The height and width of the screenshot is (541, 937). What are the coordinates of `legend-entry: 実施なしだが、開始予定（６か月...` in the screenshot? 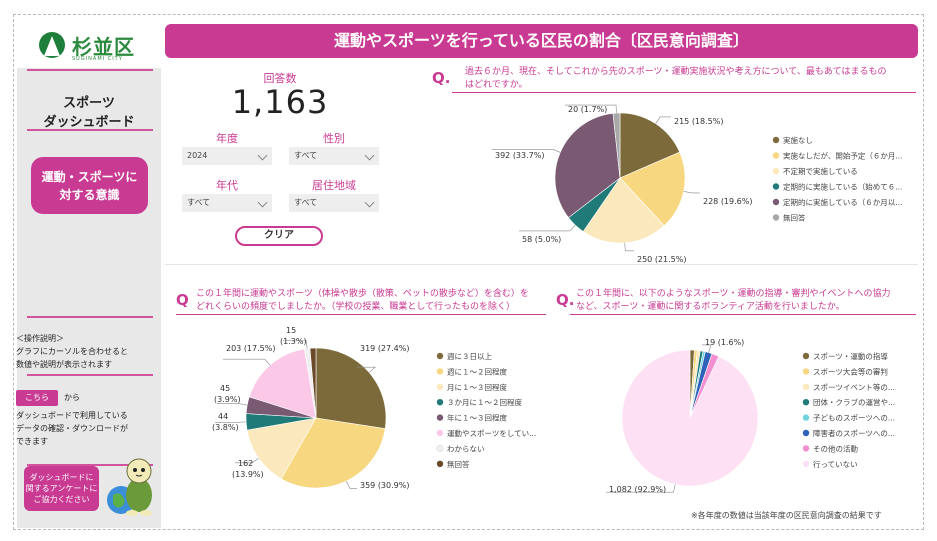 It's located at (843, 156).